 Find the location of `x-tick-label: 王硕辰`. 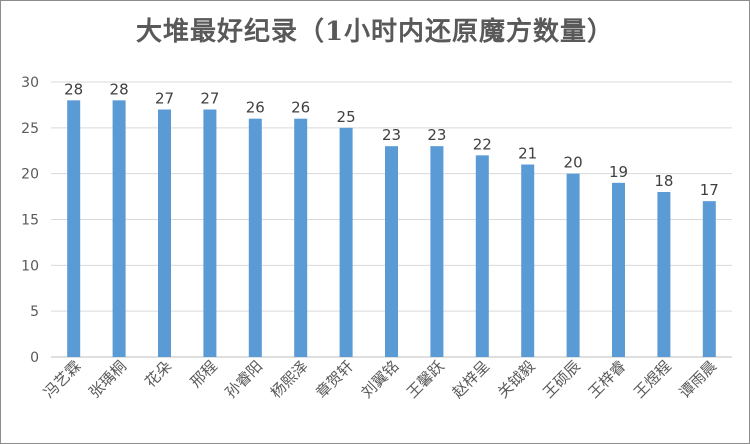

x-tick-label: 王硕辰 is located at coordinates (561, 379).